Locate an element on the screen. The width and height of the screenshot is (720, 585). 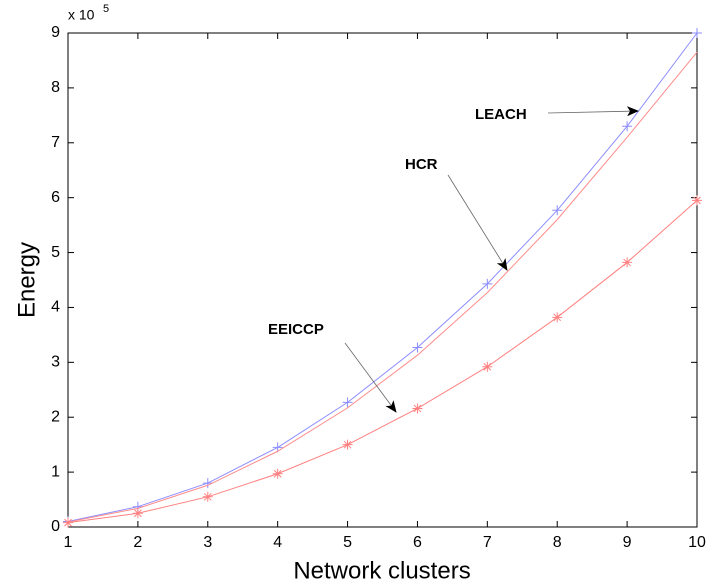
annotation: EEICCP is located at coordinates (296, 329).